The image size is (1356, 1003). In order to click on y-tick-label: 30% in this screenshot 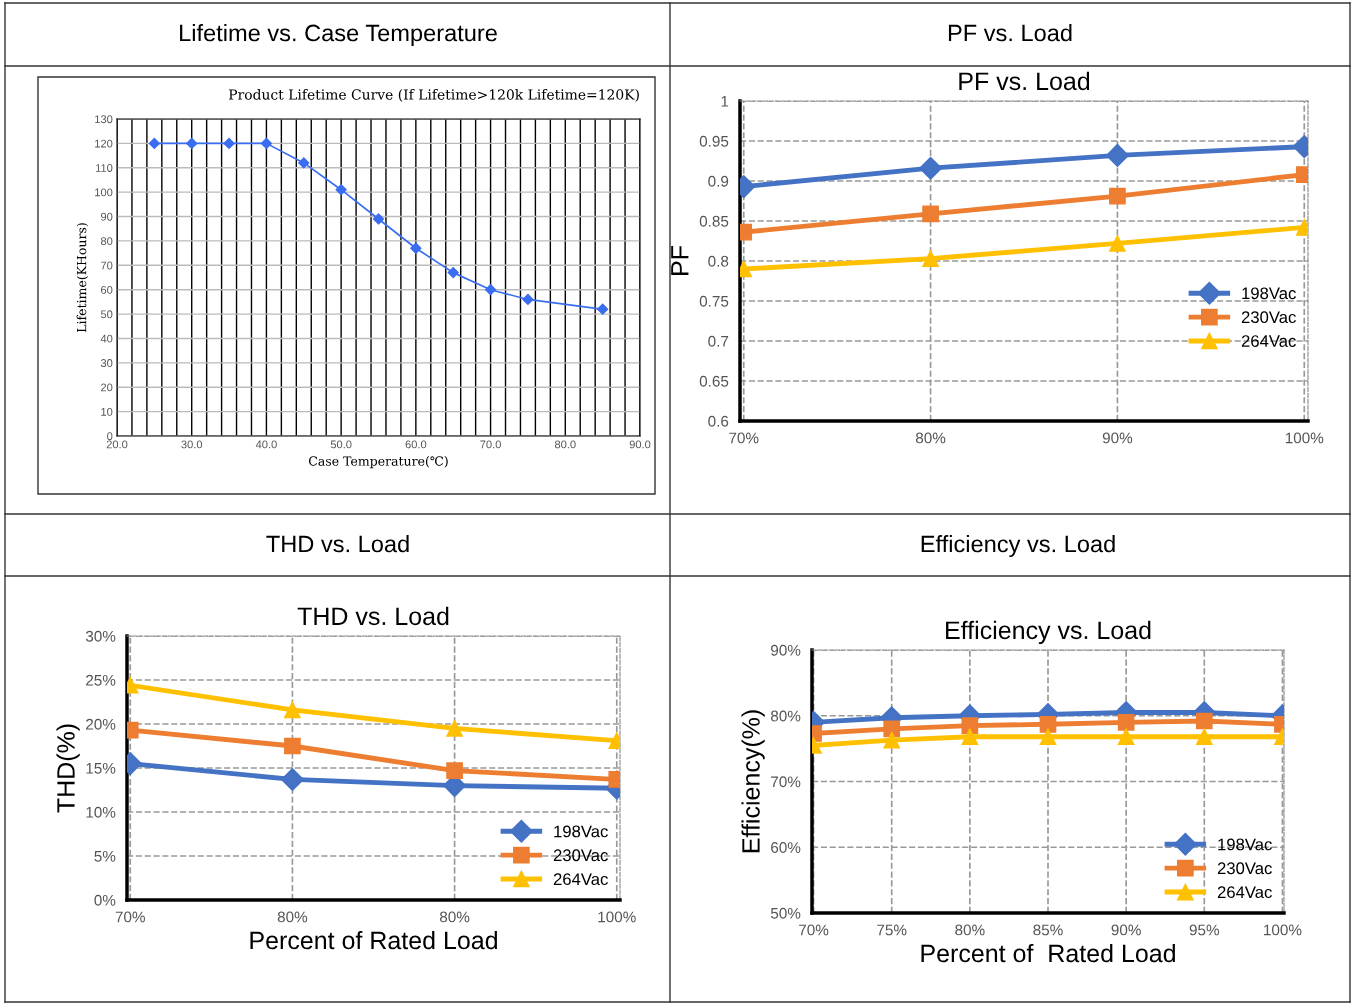, I will do `click(100, 636)`.